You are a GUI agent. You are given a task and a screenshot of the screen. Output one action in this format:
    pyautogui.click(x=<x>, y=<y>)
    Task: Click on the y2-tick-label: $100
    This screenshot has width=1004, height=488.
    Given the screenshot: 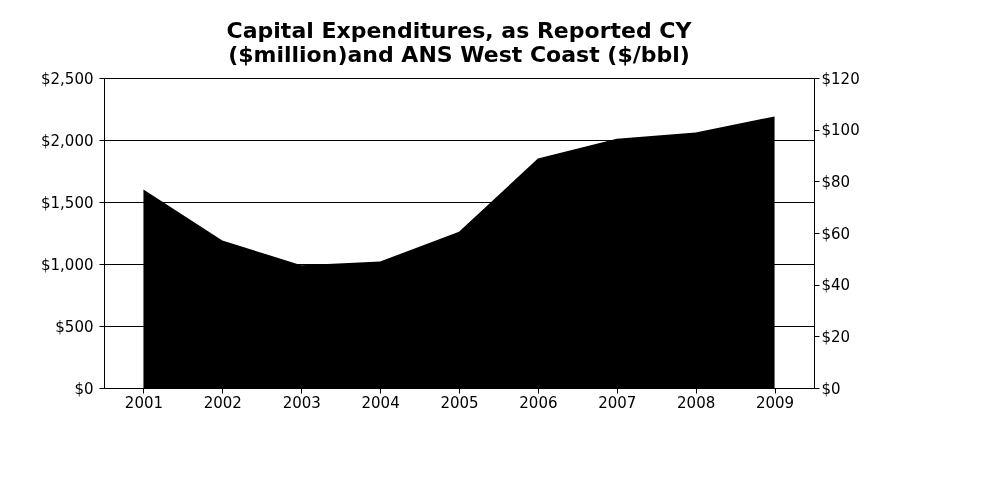 What is the action you would take?
    pyautogui.click(x=840, y=130)
    